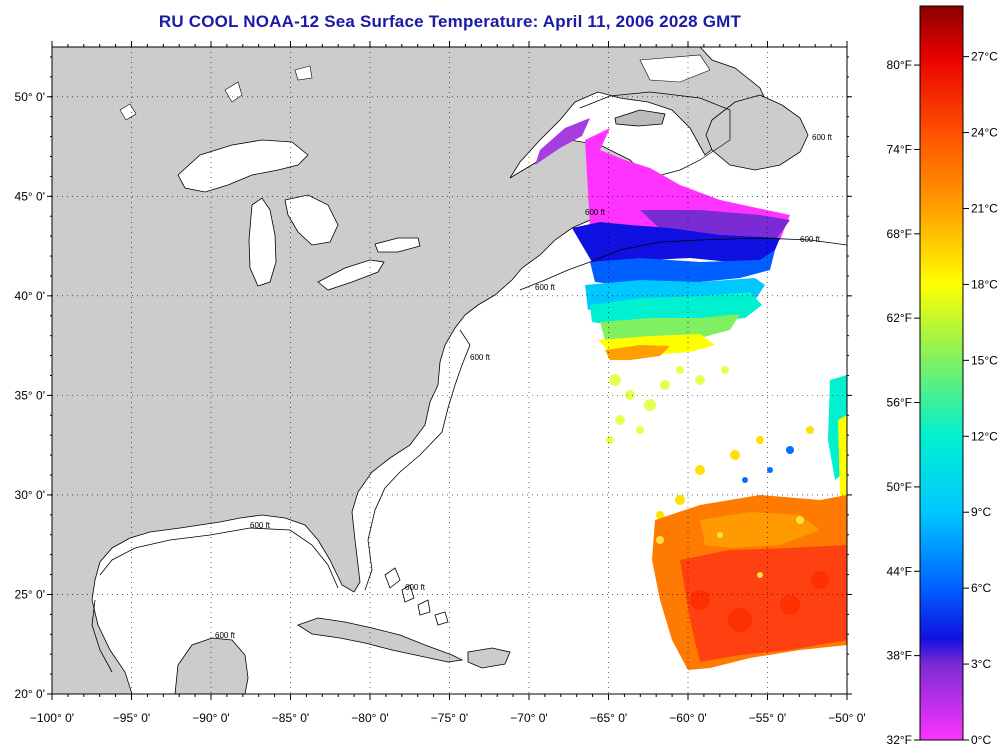  I want to click on lake-michigan, so click(262, 242).